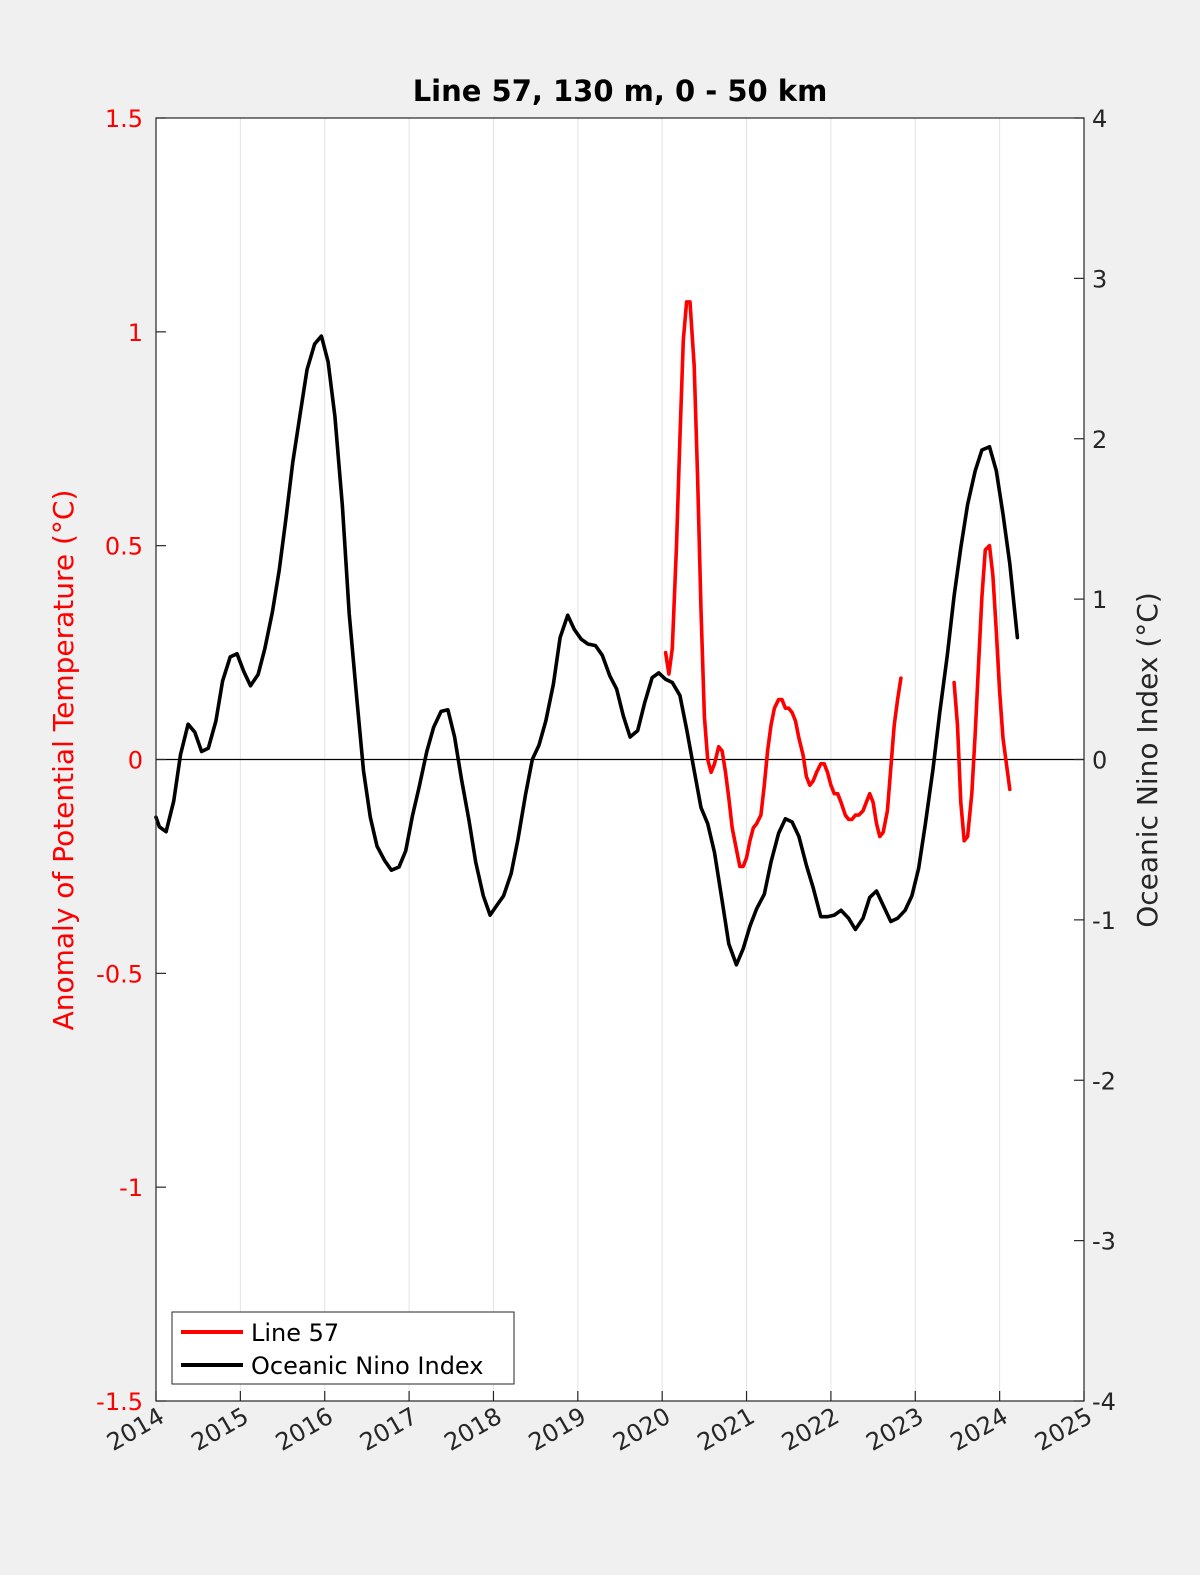 The image size is (1200, 1575). What do you see at coordinates (1099, 761) in the screenshot?
I see `y-tick-label-right: 0` at bounding box center [1099, 761].